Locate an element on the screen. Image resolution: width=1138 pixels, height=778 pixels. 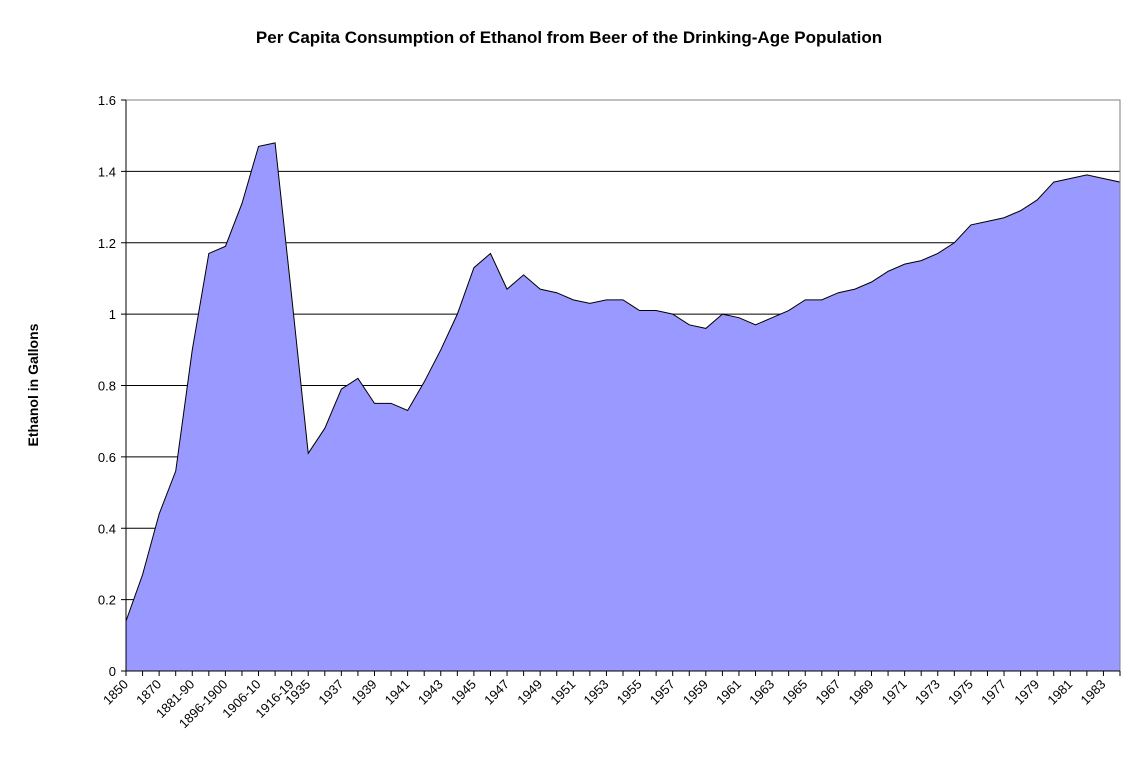
x-tick-label: 1961 is located at coordinates (728, 692).